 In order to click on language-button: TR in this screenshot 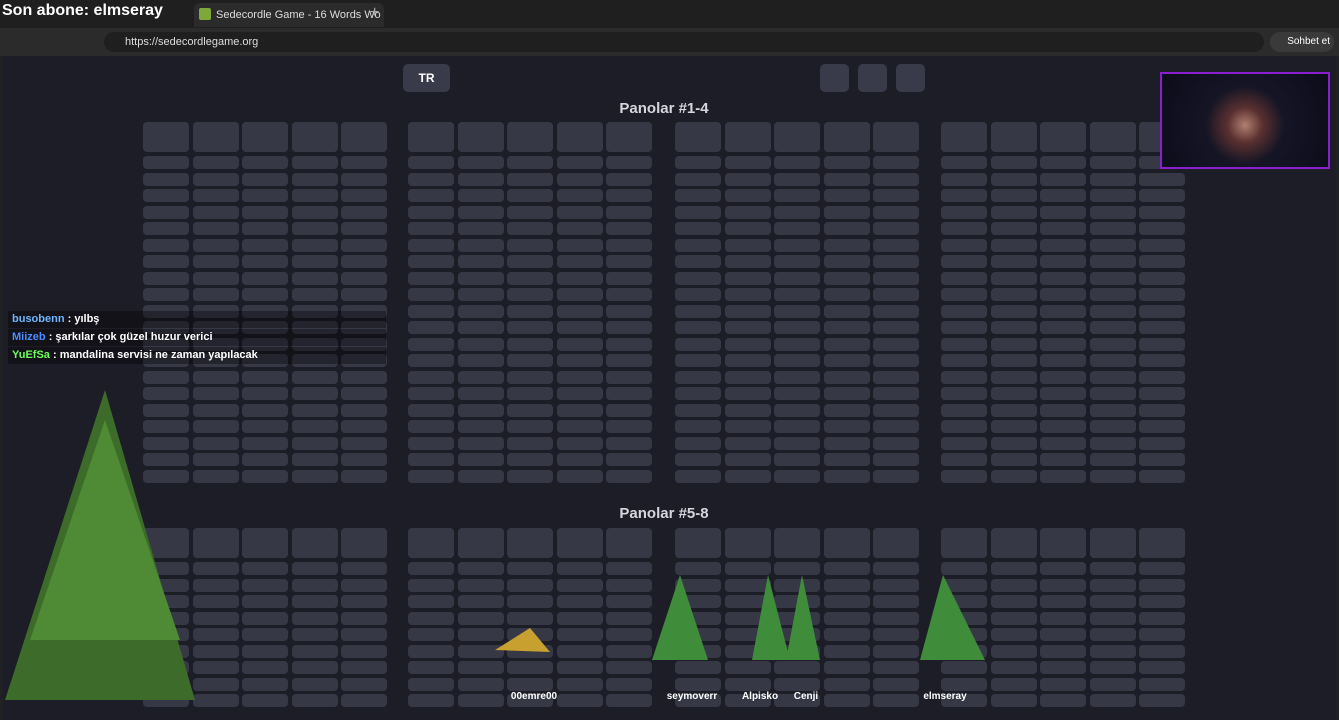, I will do `click(426, 78)`.